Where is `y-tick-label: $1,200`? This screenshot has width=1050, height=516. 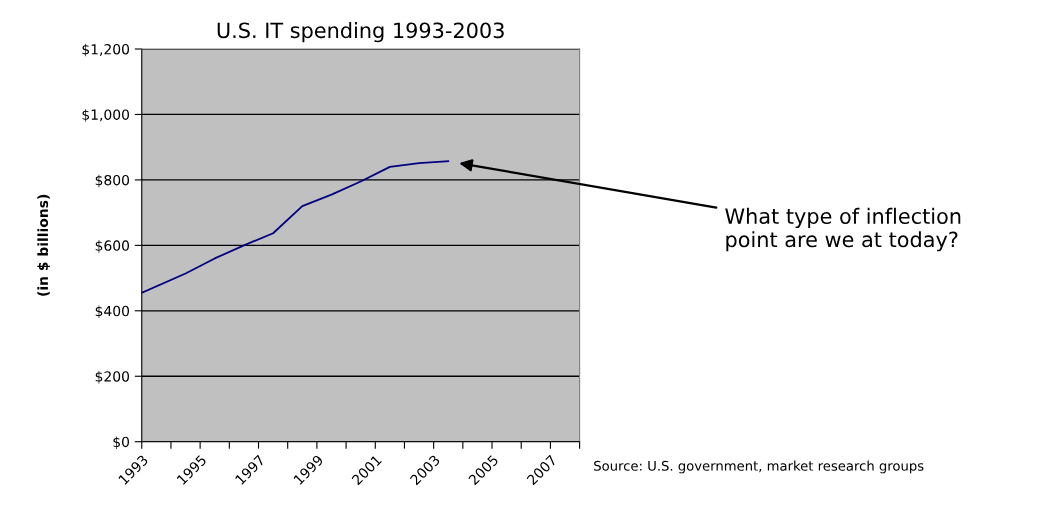 y-tick-label: $1,200 is located at coordinates (106, 50).